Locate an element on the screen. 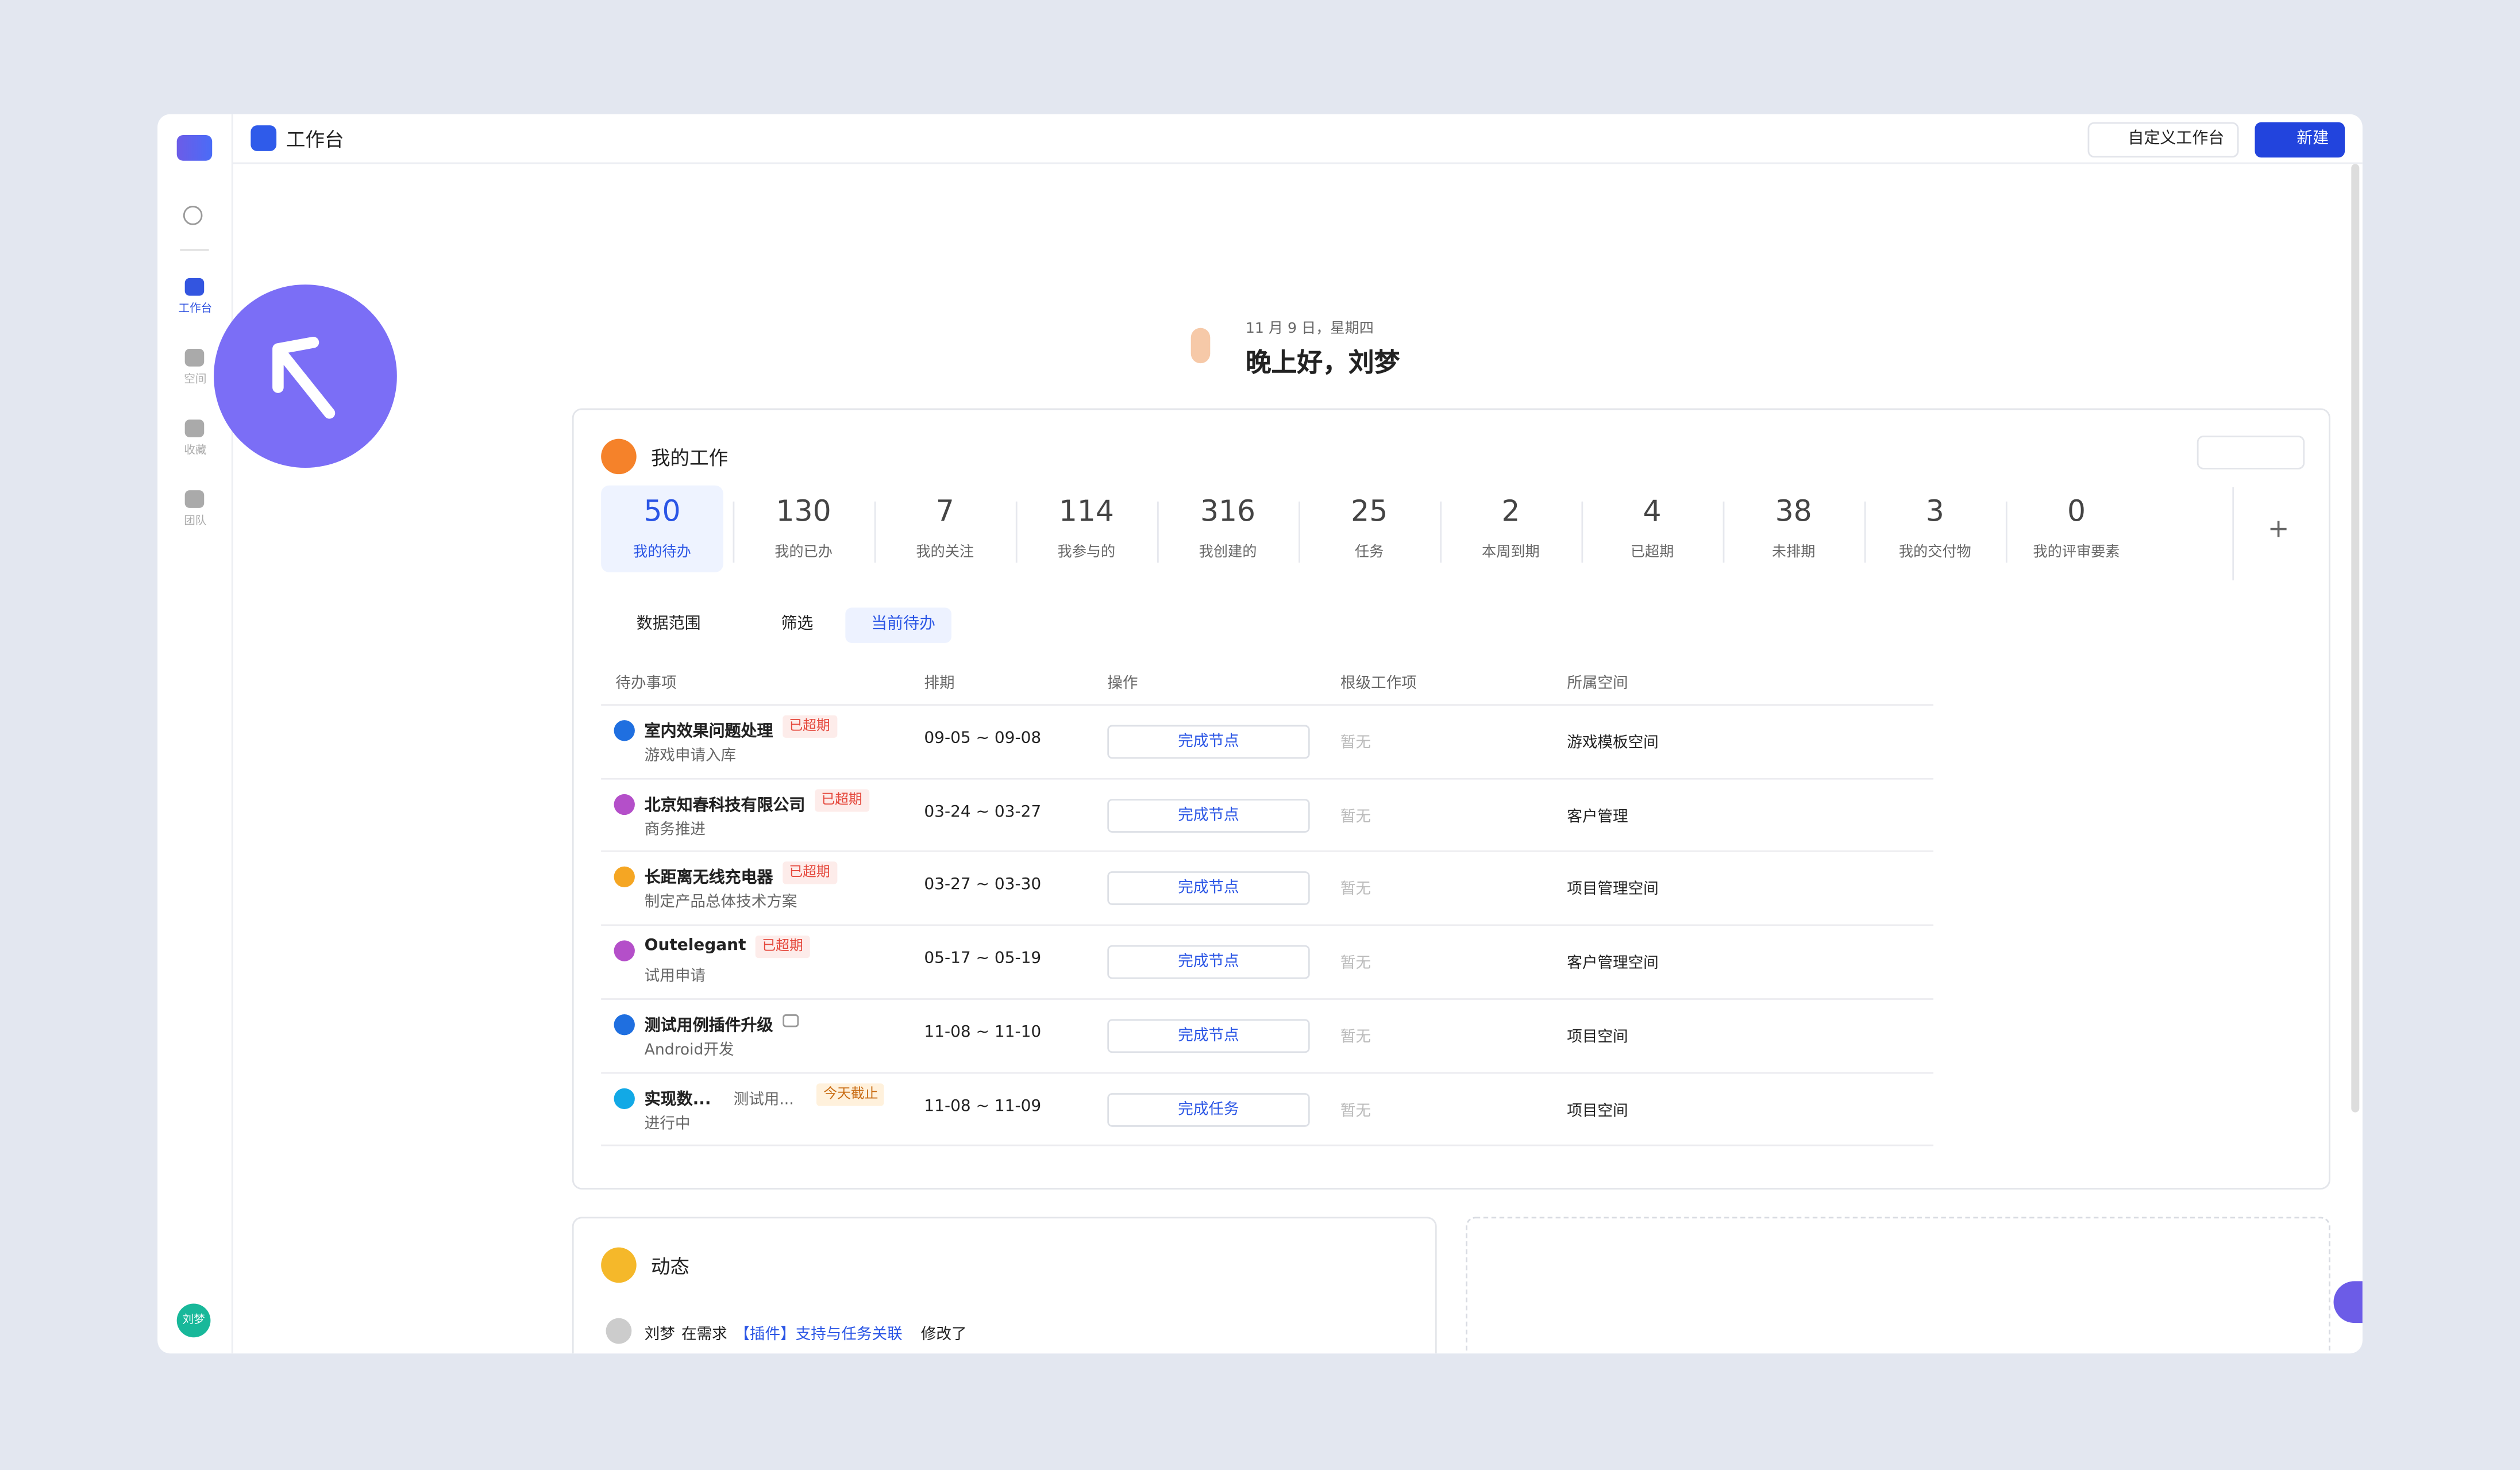  stat-label: 任务 is located at coordinates (1369, 553).